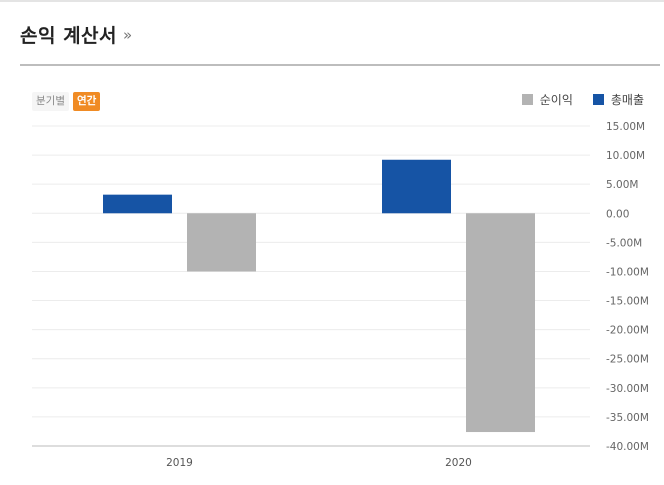 Image resolution: width=664 pixels, height=485 pixels. What do you see at coordinates (50, 101) in the screenshot?
I see `tab-quarterly: 분기별` at bounding box center [50, 101].